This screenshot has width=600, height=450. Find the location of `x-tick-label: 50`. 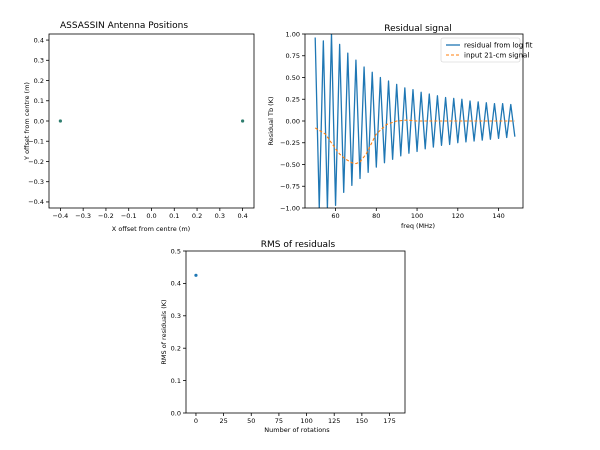

x-tick-label: 50 is located at coordinates (251, 421).